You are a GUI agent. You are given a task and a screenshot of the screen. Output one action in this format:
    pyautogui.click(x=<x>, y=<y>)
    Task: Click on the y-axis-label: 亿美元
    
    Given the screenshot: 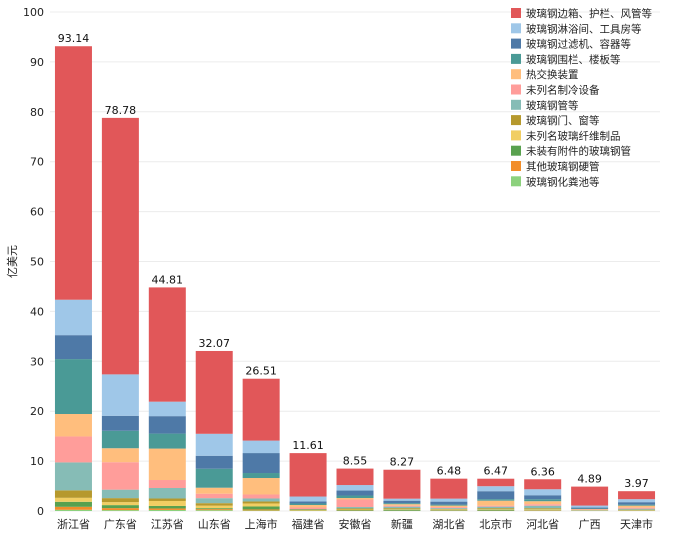 What is the action you would take?
    pyautogui.click(x=12, y=261)
    